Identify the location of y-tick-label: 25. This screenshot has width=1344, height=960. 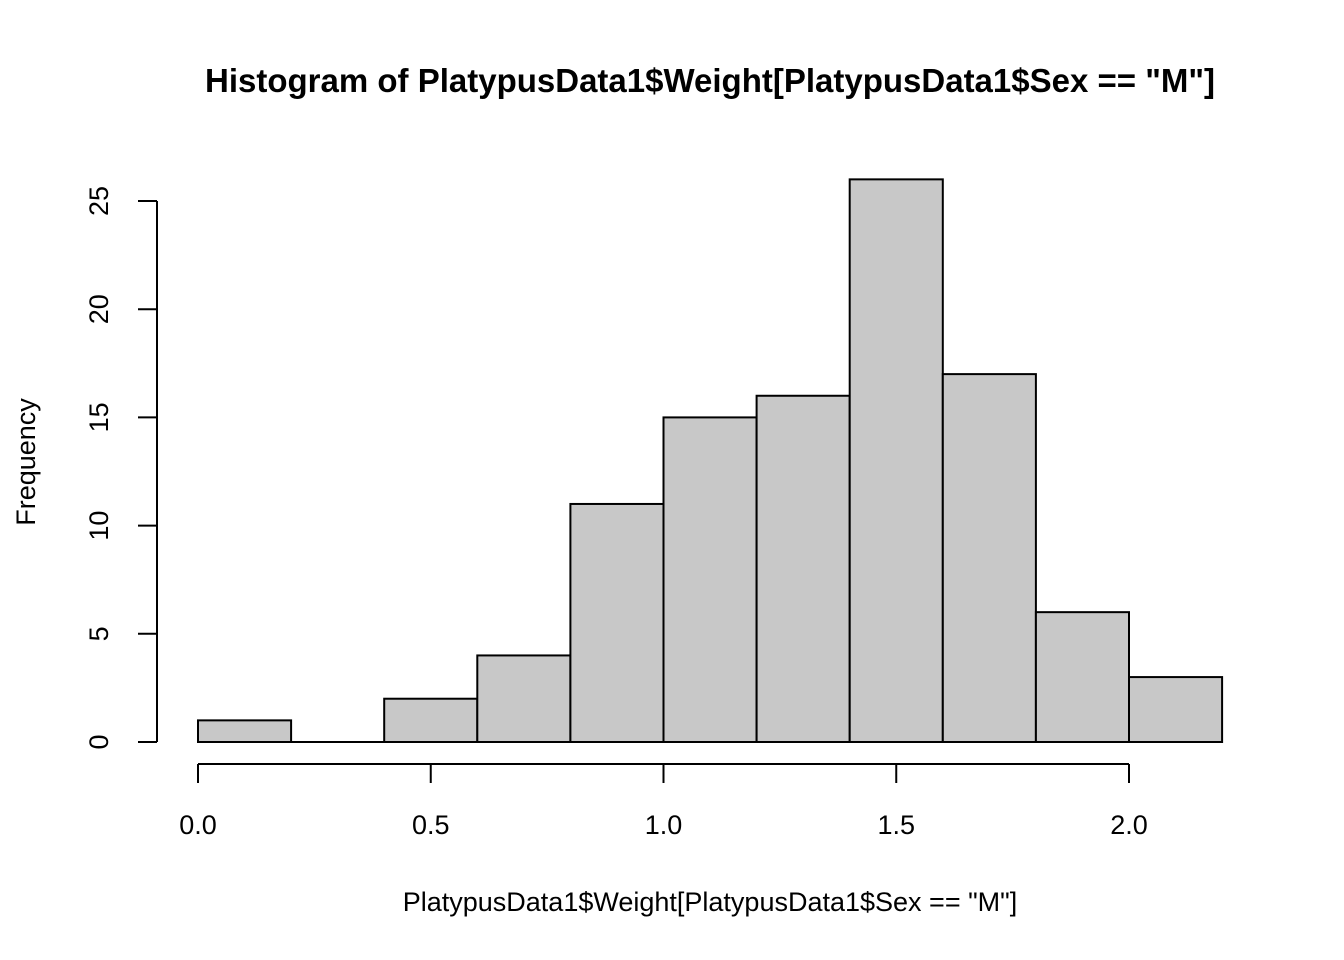
(99, 201).